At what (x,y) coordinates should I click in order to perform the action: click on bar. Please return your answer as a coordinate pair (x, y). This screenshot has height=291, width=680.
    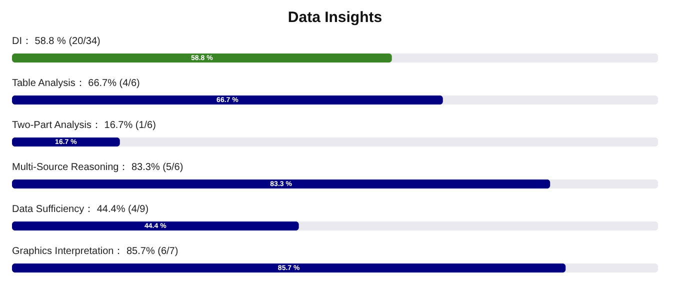
    Looking at the image, I should click on (66, 142).